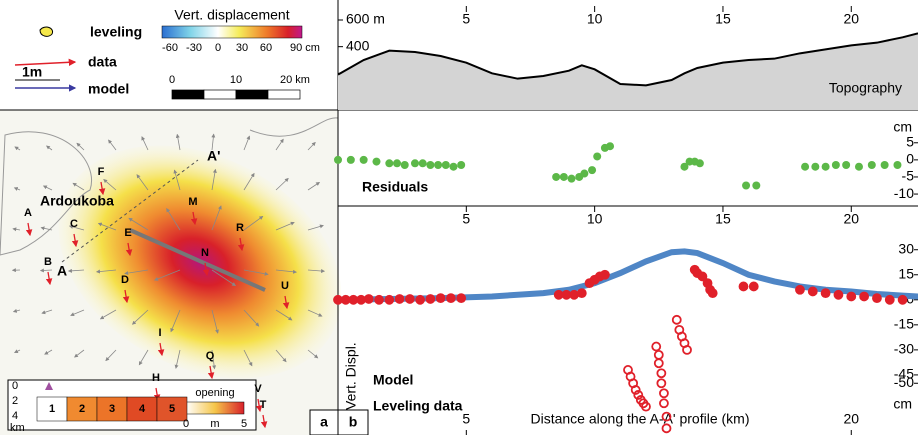 The height and width of the screenshot is (435, 918). What do you see at coordinates (214, 393) in the screenshot?
I see `opening-title: opening` at bounding box center [214, 393].